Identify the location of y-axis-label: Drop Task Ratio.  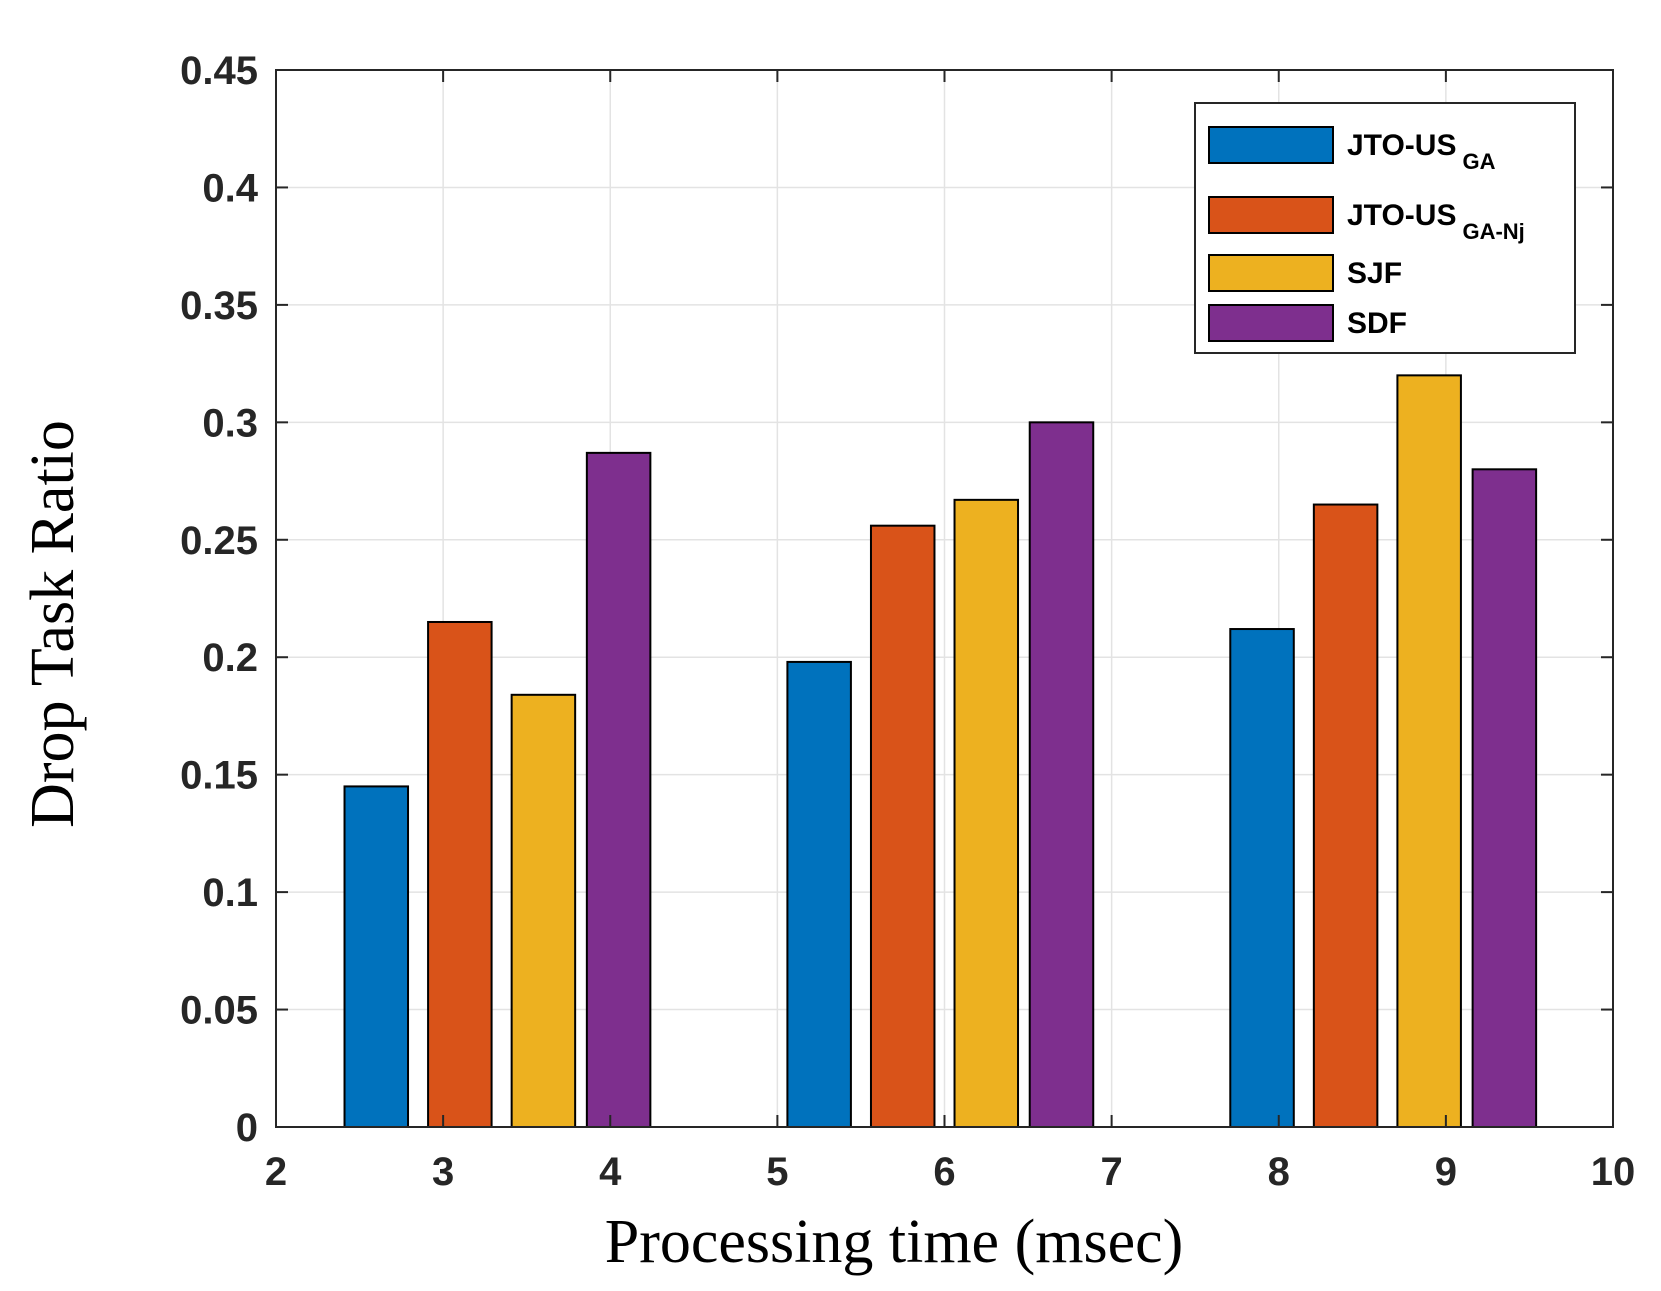
(53, 624).